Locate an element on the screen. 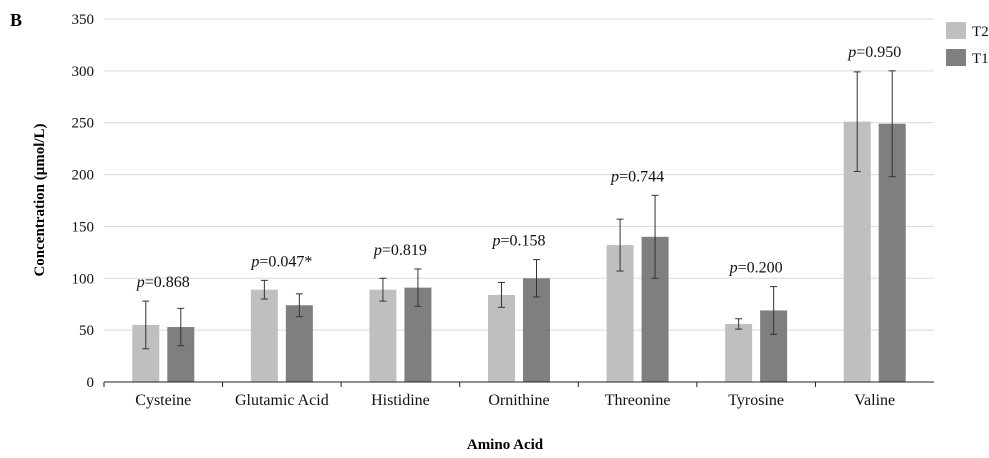 This screenshot has height=458, width=989. p-value: =0.819 is located at coordinates (404, 250).